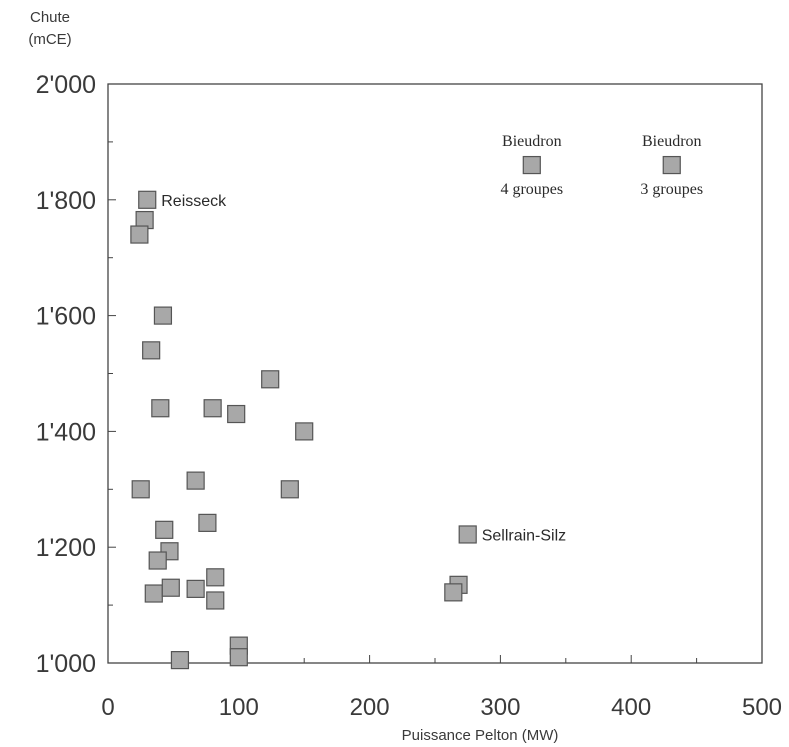  I want to click on y-tick-label: 1'200, so click(66, 548).